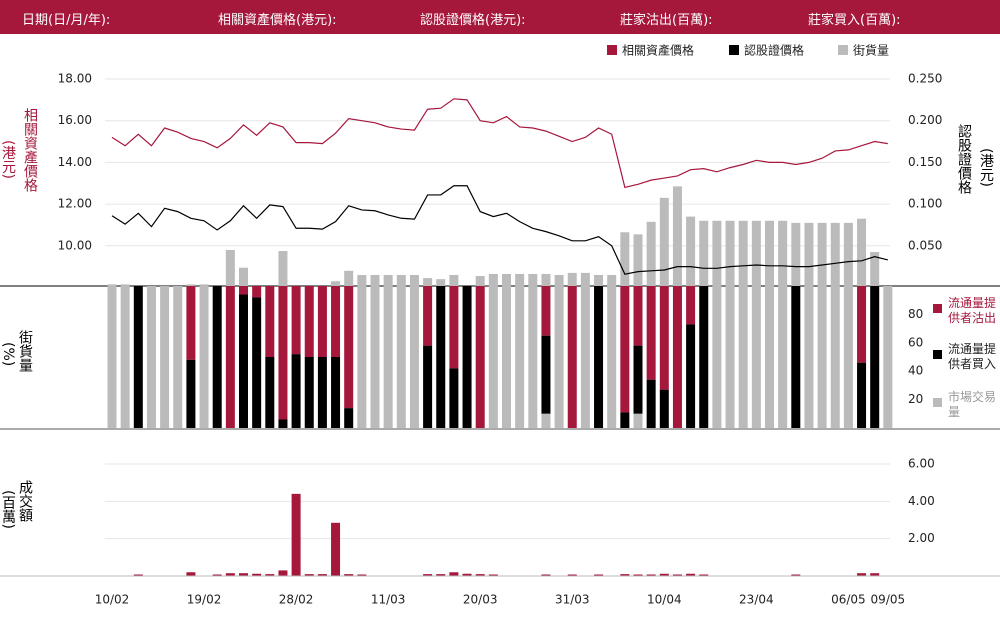 Image resolution: width=1000 pixels, height=620 pixels. What do you see at coordinates (756, 600) in the screenshot?
I see `x-tick-label: 23/04` at bounding box center [756, 600].